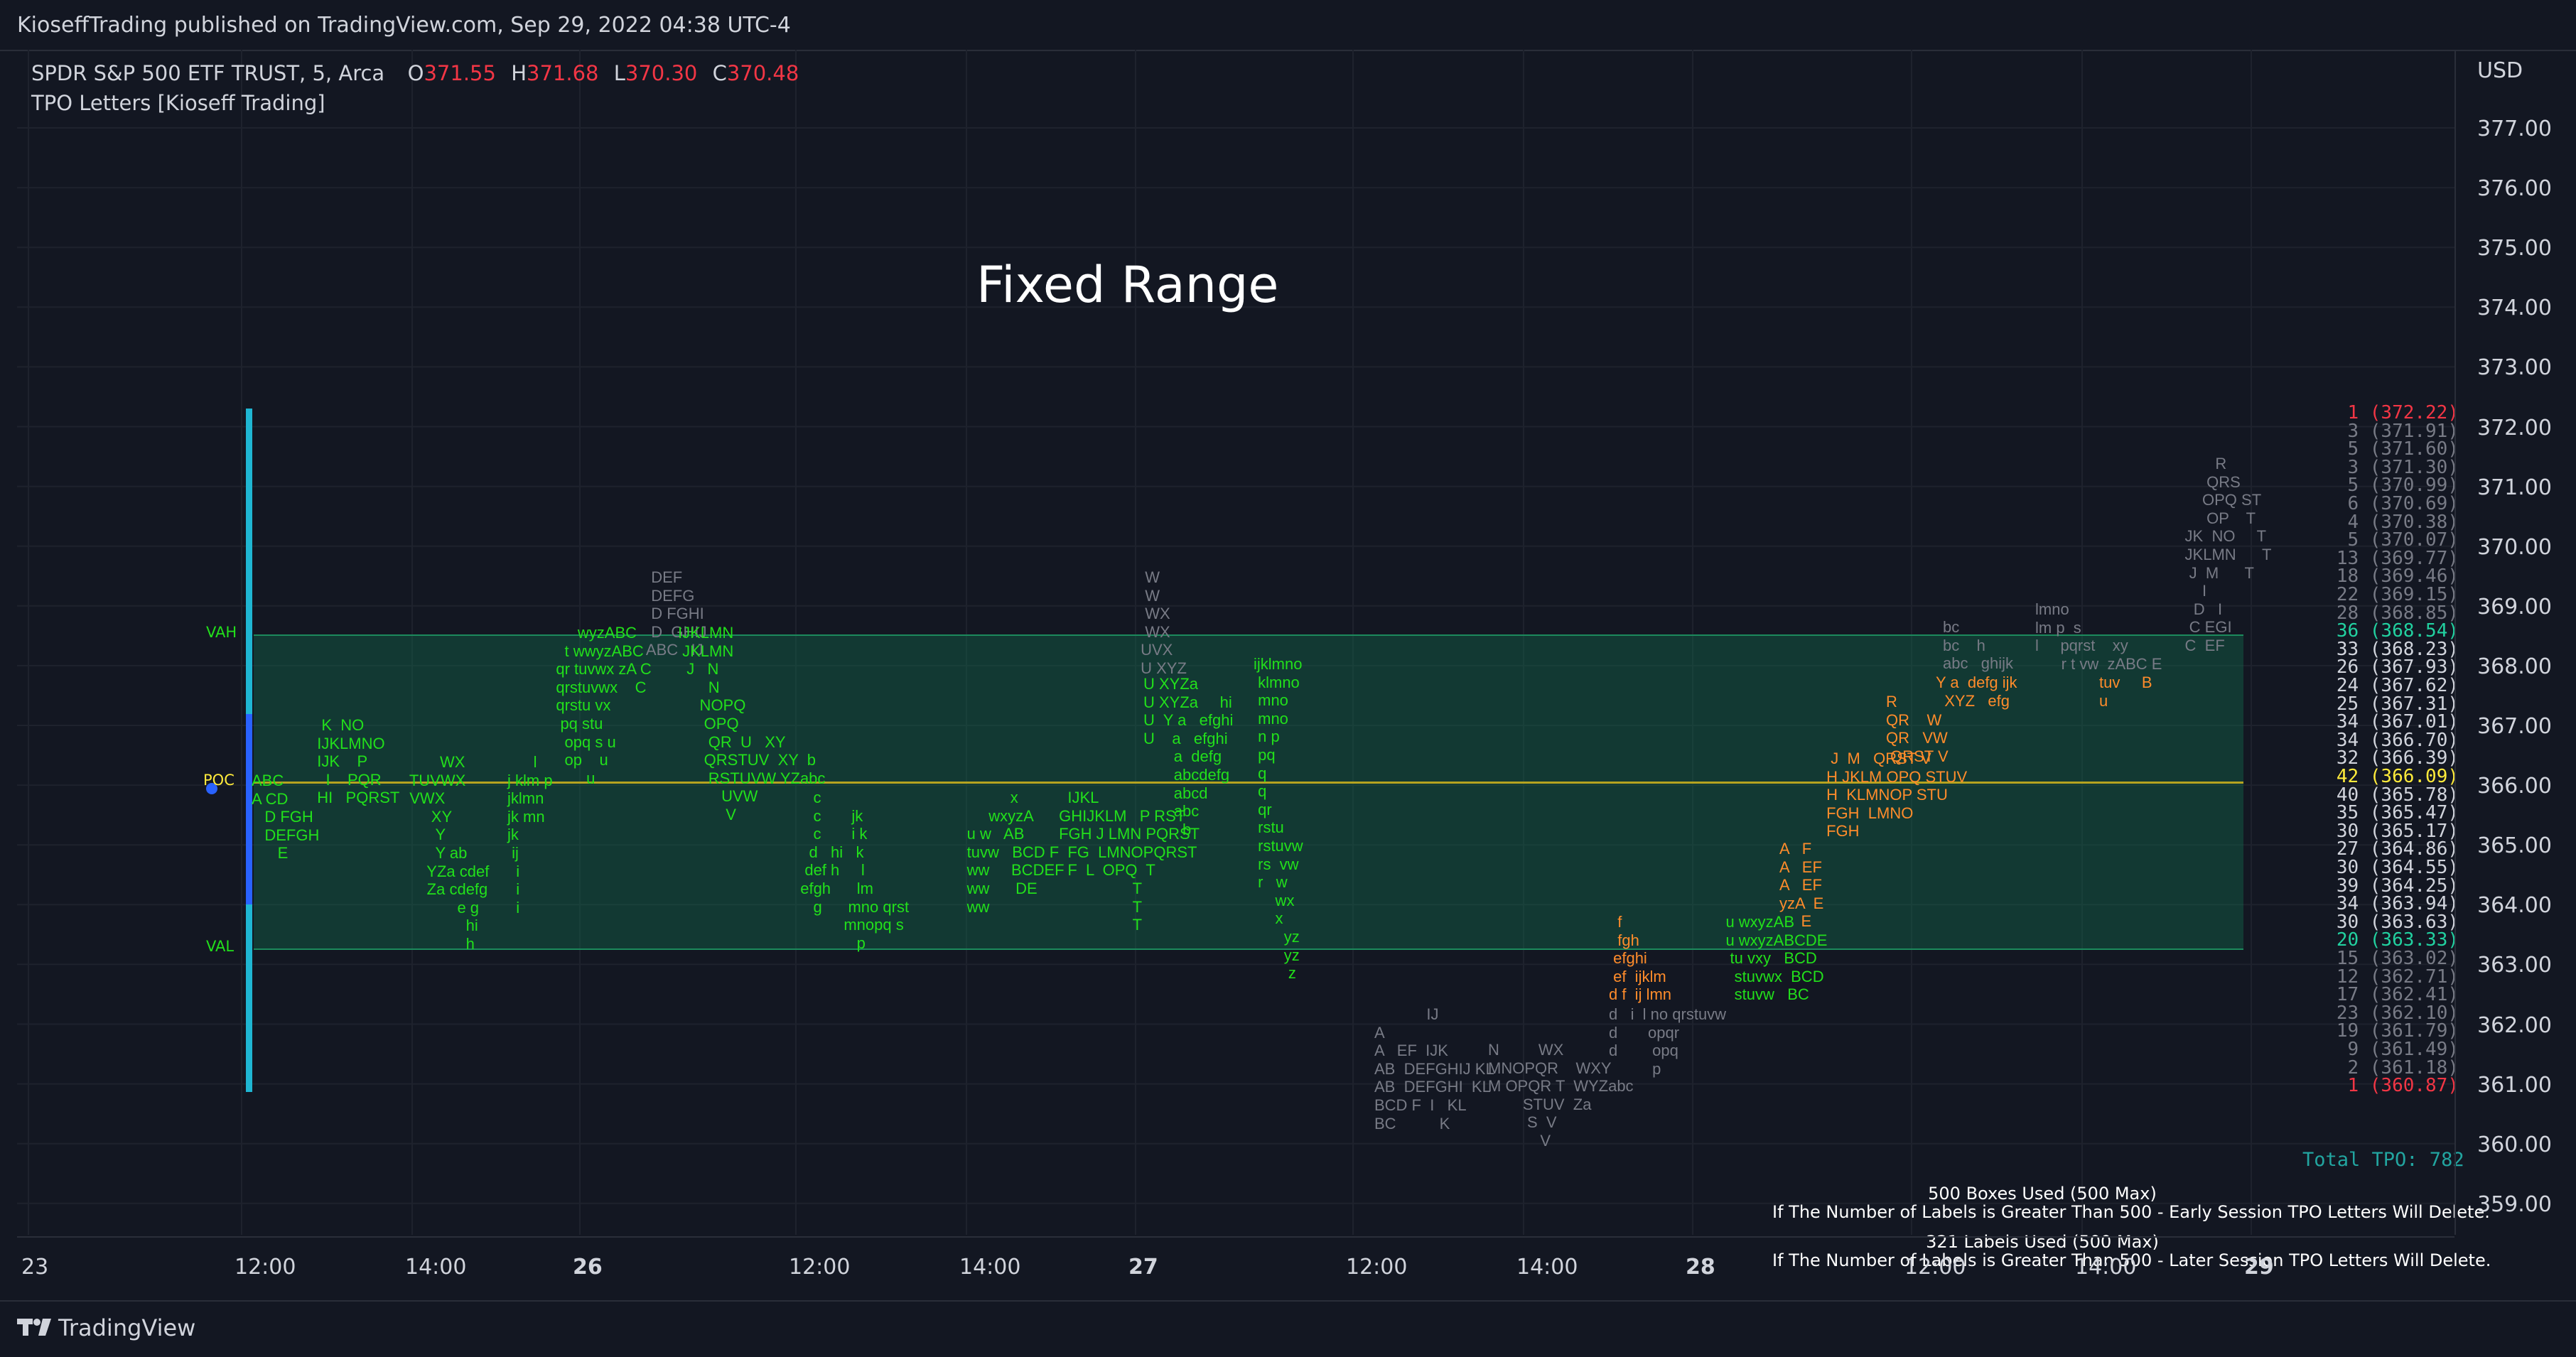  Describe the element at coordinates (220, 946) in the screenshot. I see `val-label: VAL` at that location.